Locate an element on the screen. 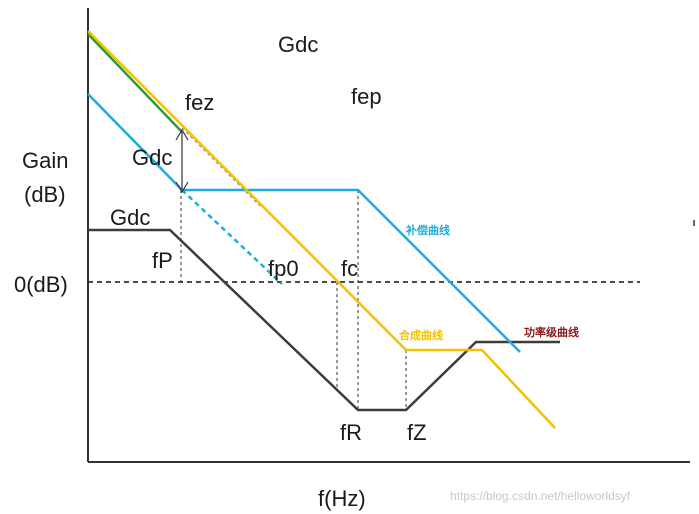 The image size is (699, 514). green-trace is located at coordinates (135, 83).